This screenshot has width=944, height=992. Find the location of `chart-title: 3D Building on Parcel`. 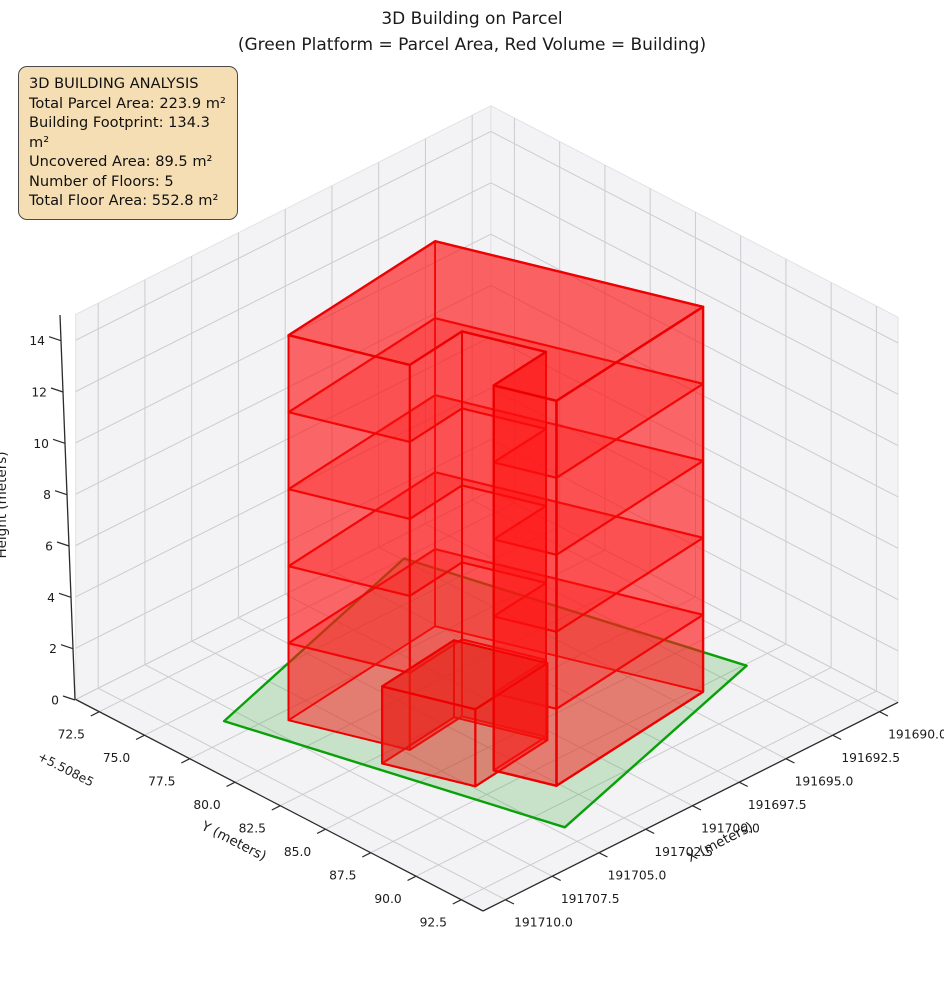

chart-title: 3D Building on Parcel is located at coordinates (472, 19).